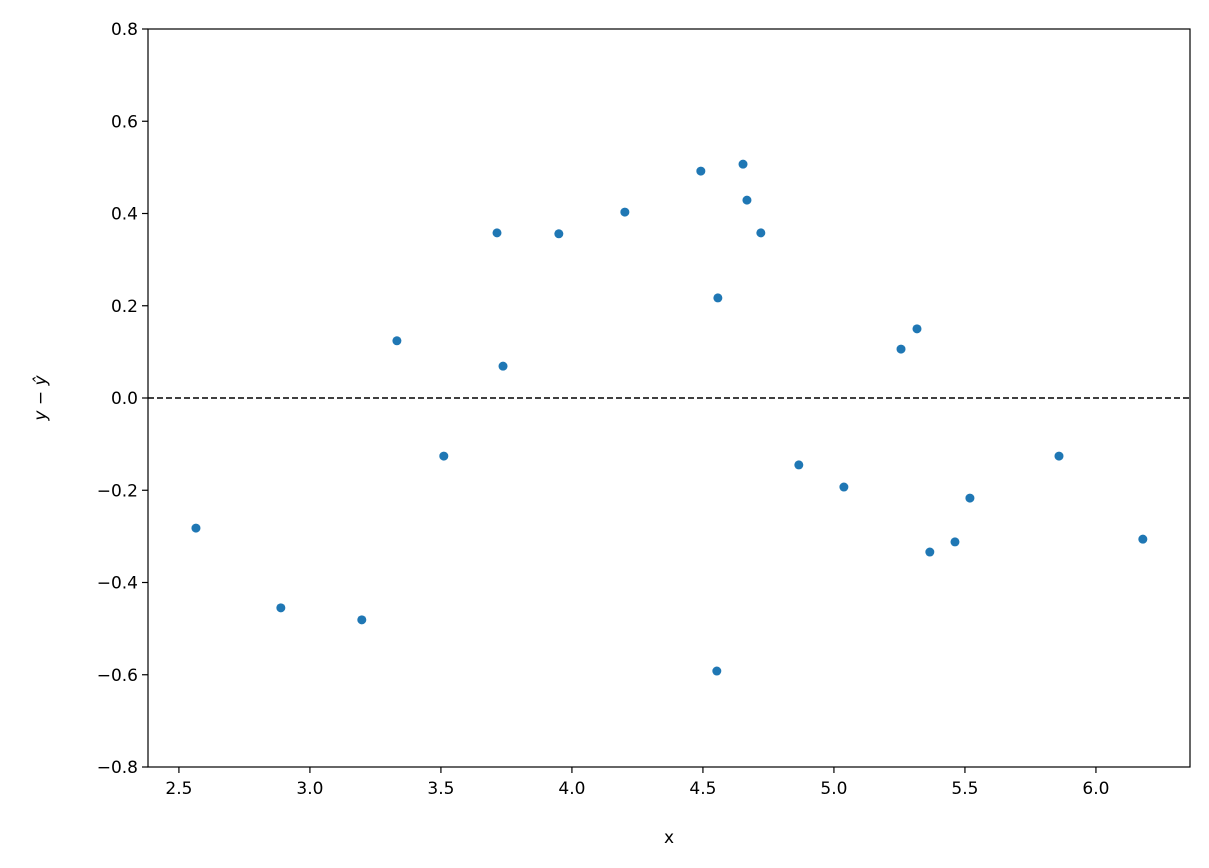  What do you see at coordinates (117, 676) in the screenshot?
I see `y-tick-label: −0.6` at bounding box center [117, 676].